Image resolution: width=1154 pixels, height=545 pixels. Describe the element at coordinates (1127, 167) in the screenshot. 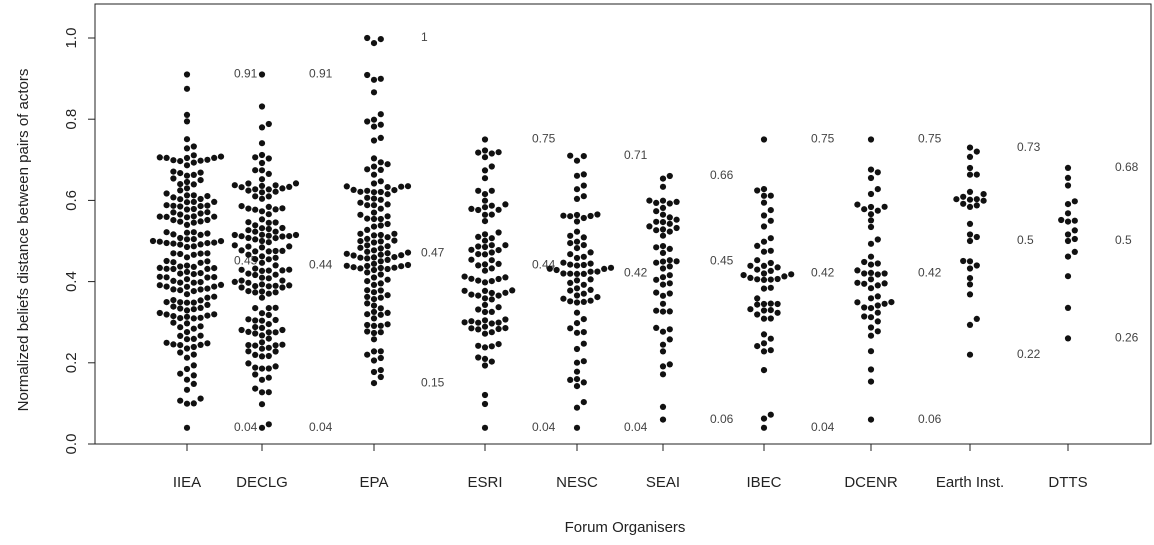

I see `distribution-max-label: 0.68` at that location.